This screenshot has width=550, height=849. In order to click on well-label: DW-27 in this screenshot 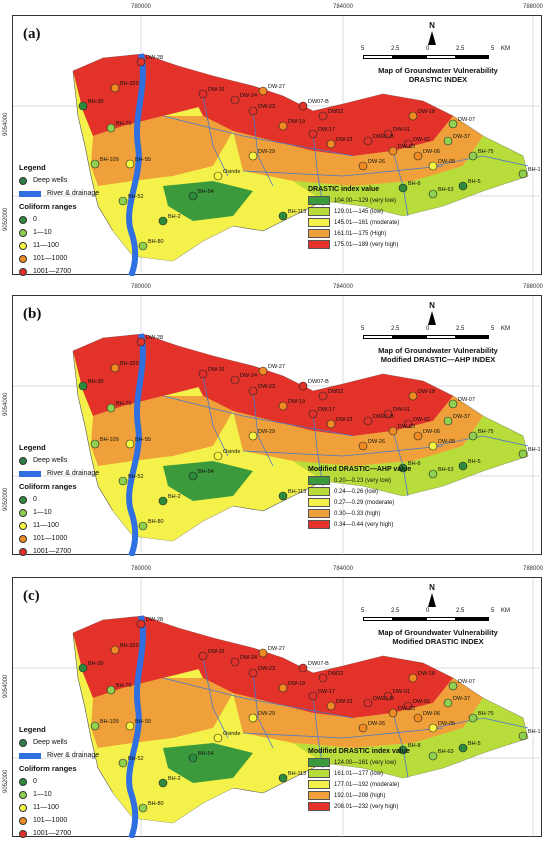, I will do `click(277, 87)`.